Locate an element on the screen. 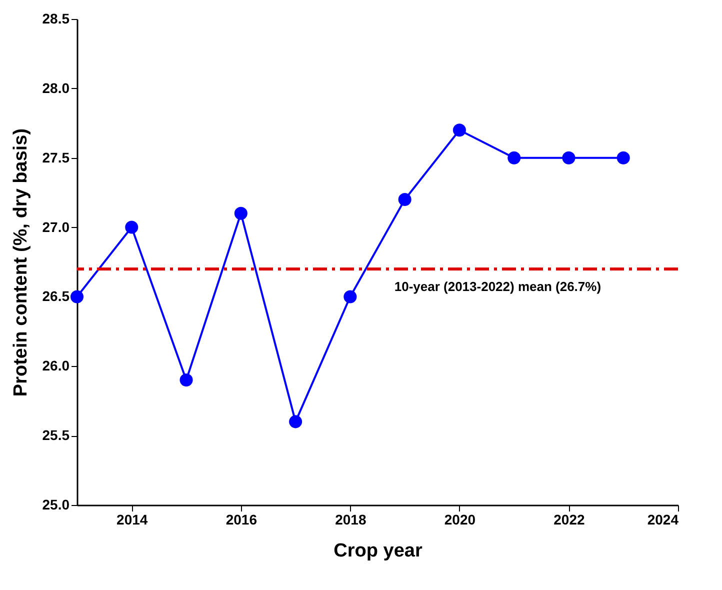  x-tick-label: 2014 is located at coordinates (132, 520).